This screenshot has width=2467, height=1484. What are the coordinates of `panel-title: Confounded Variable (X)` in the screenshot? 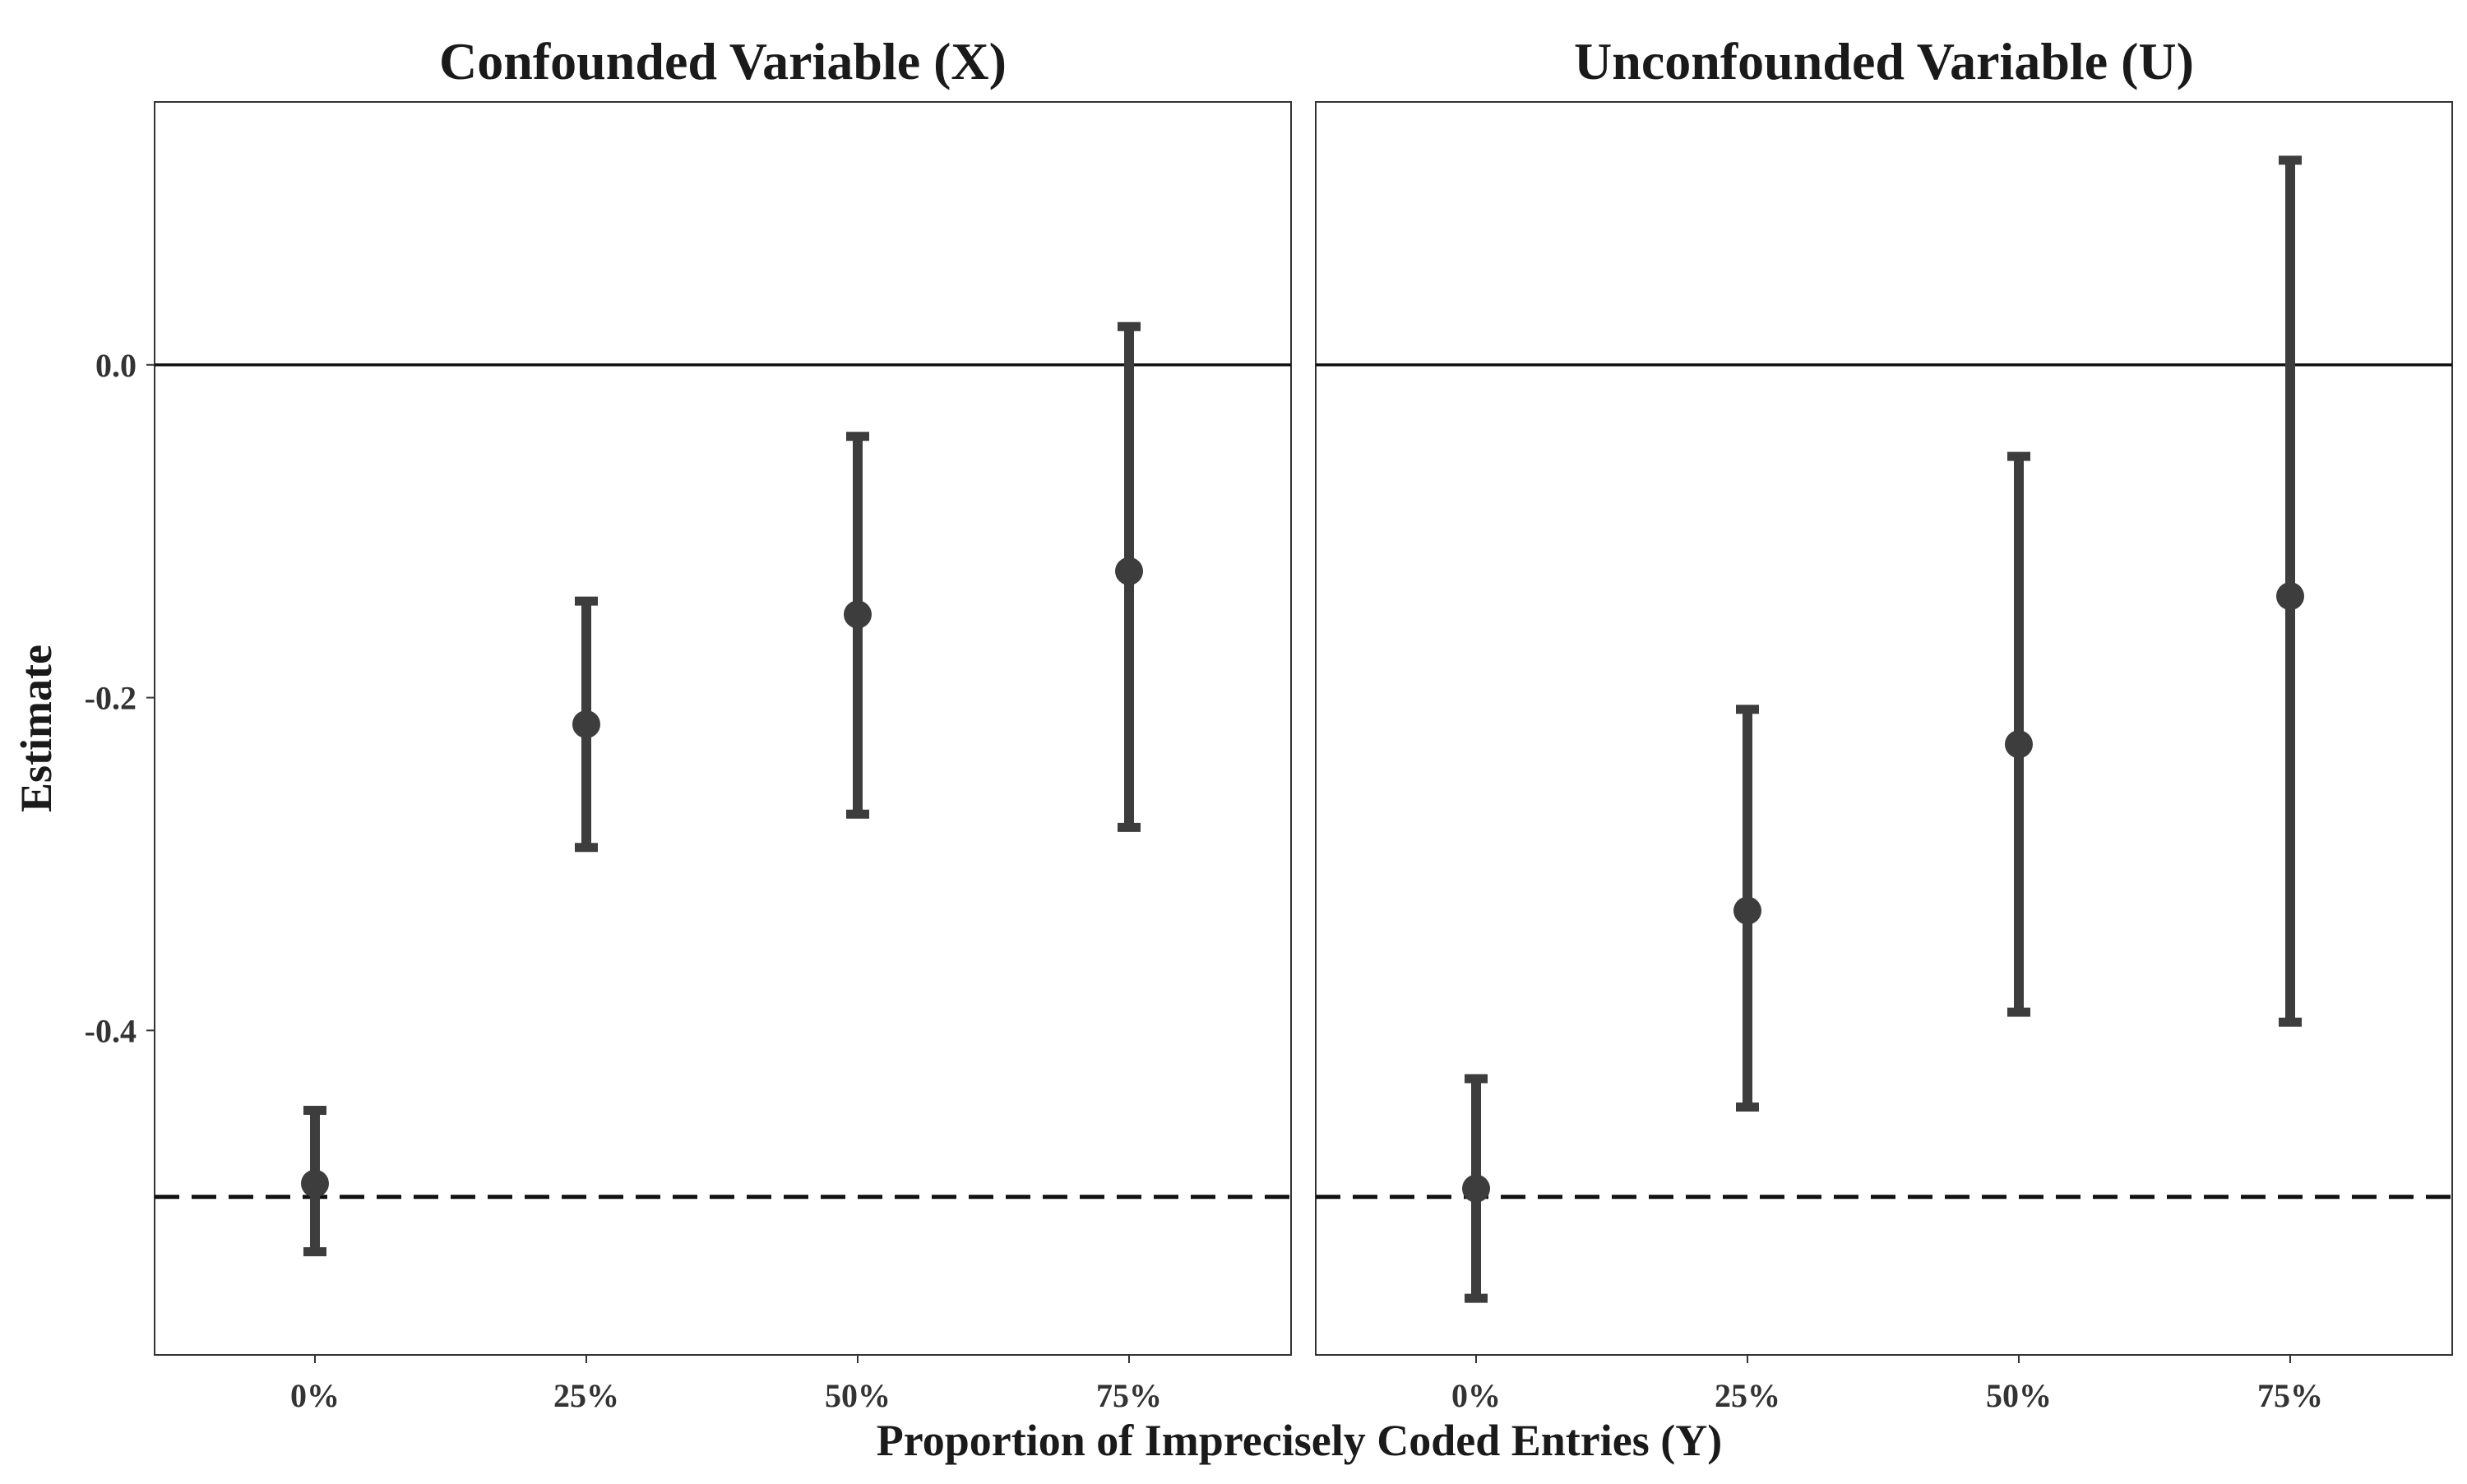 It's located at (723, 61).